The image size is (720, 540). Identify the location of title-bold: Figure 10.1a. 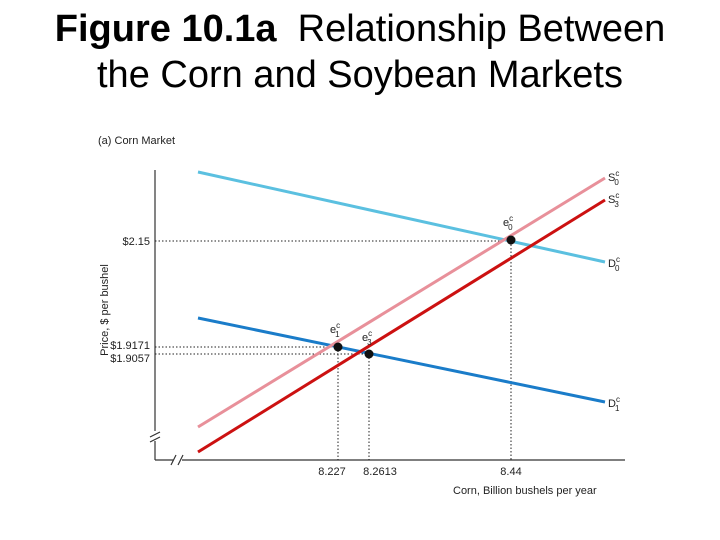
(165, 29).